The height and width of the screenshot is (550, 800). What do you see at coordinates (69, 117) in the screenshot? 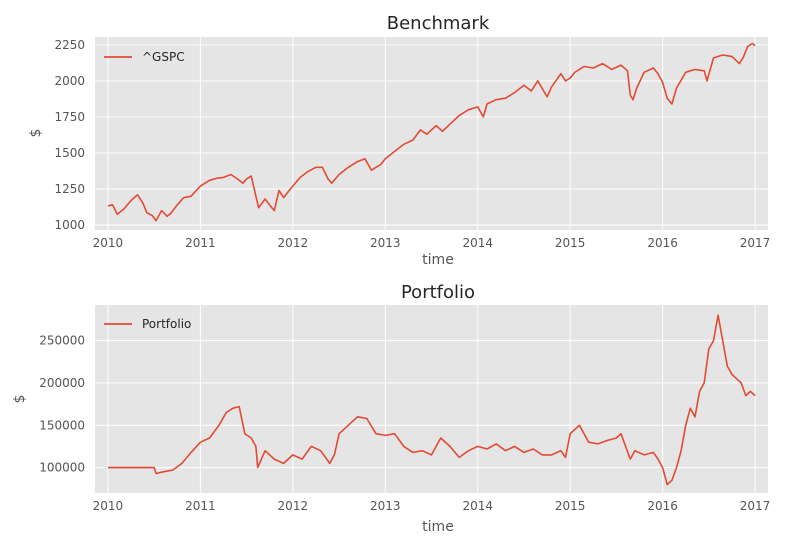
I see `y-tick-label: 1750` at bounding box center [69, 117].